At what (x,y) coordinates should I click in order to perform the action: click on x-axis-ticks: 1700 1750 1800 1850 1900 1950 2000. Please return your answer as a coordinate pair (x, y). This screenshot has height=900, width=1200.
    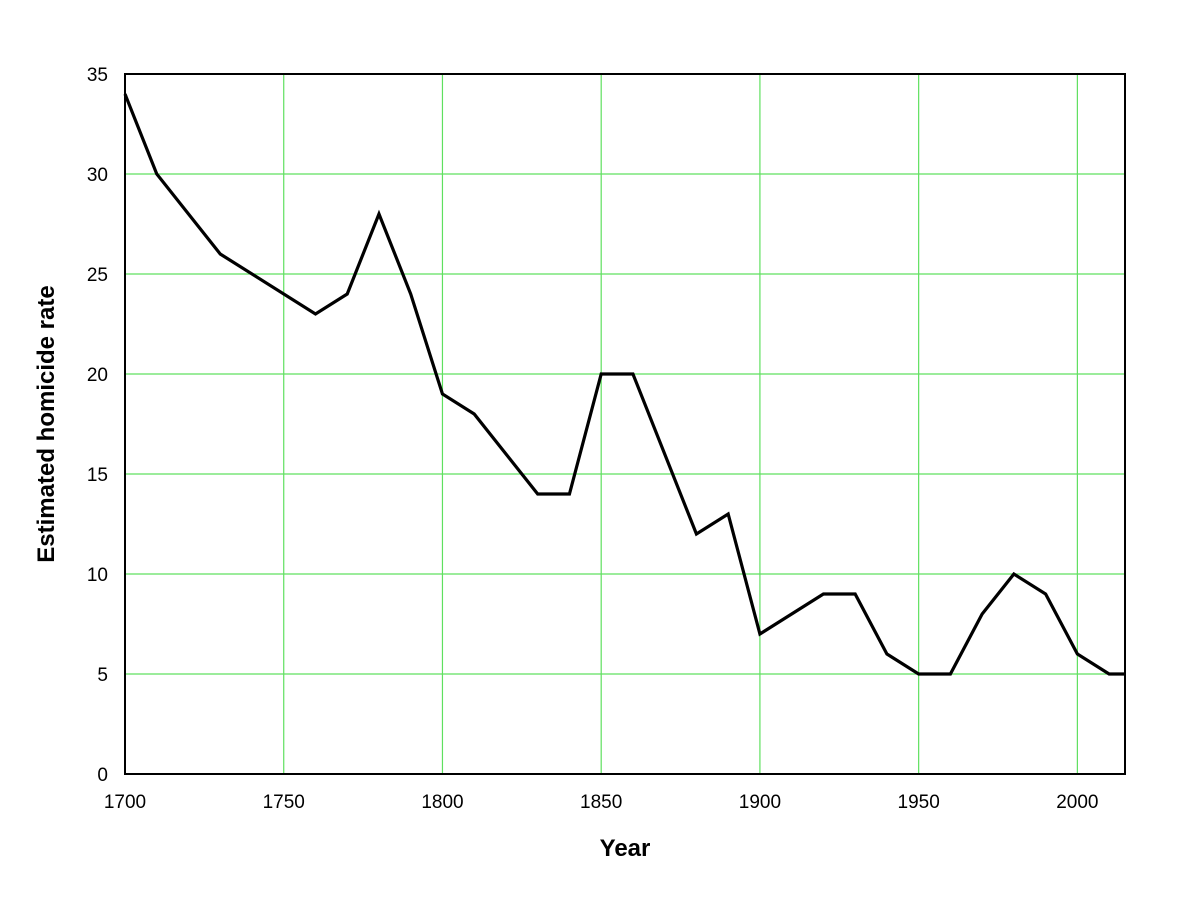
    Looking at the image, I should click on (601, 802).